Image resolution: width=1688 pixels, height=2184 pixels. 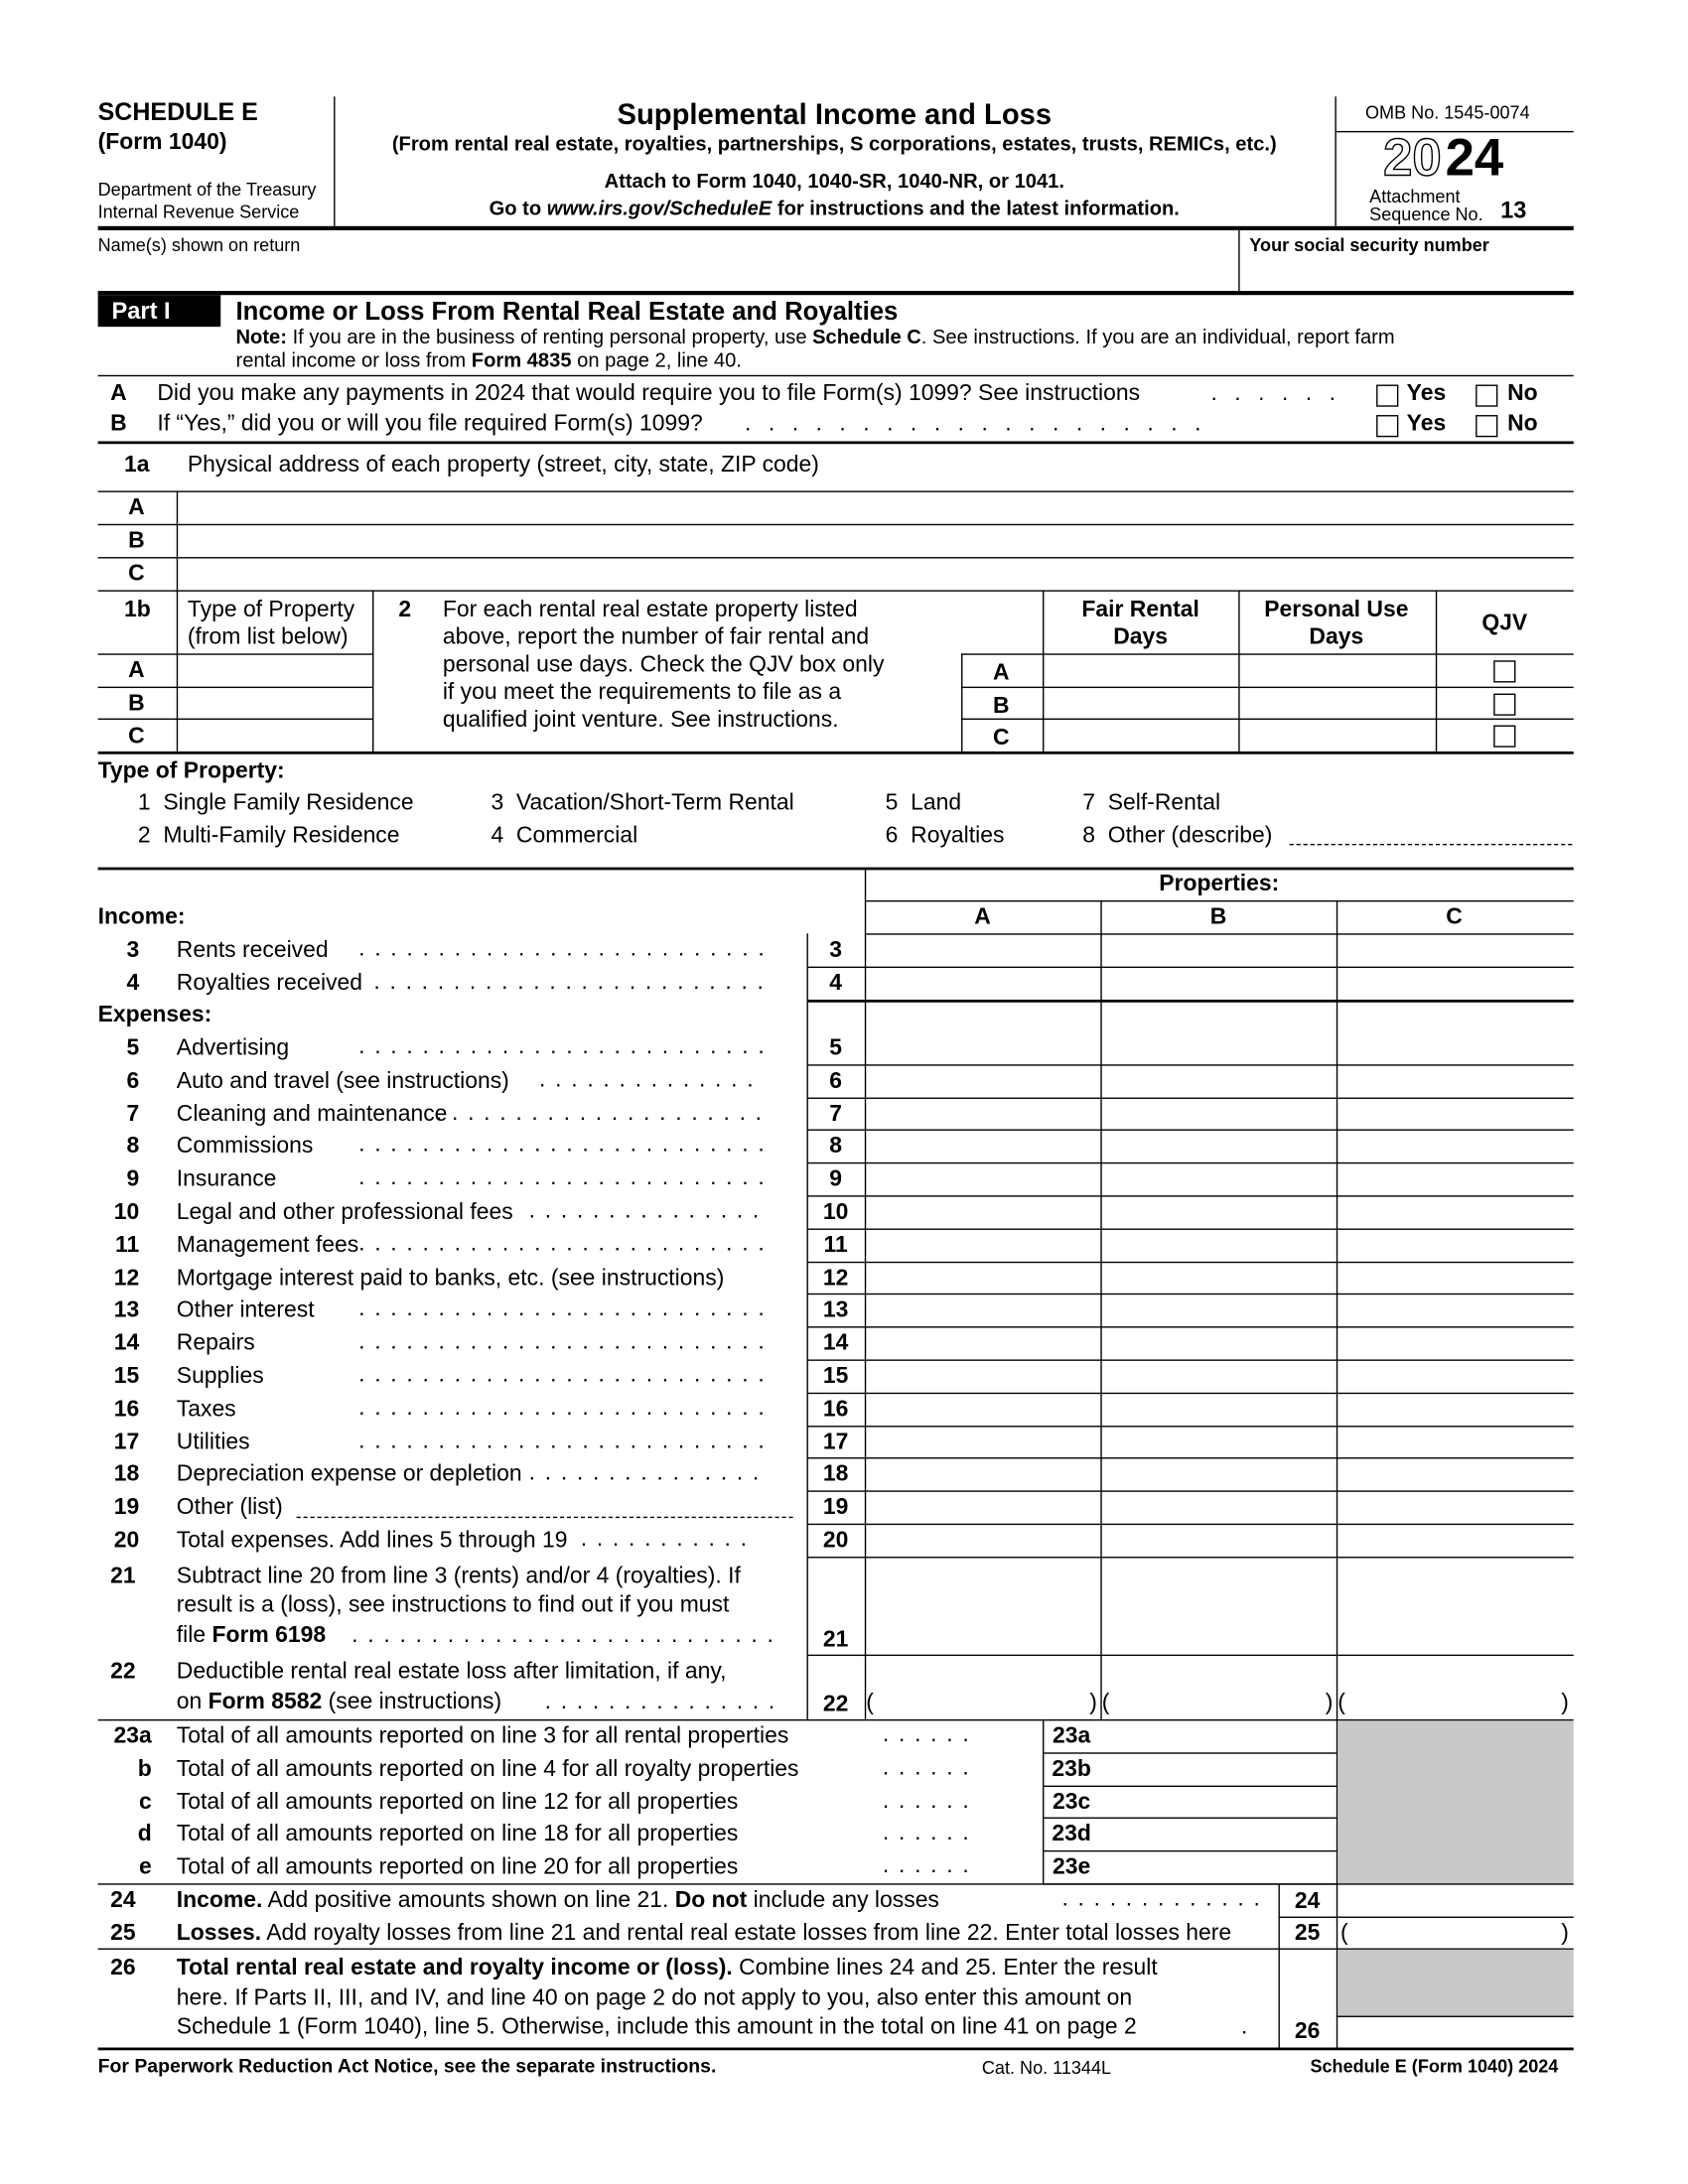 I want to click on line-17-property-c, so click(x=1454, y=1442).